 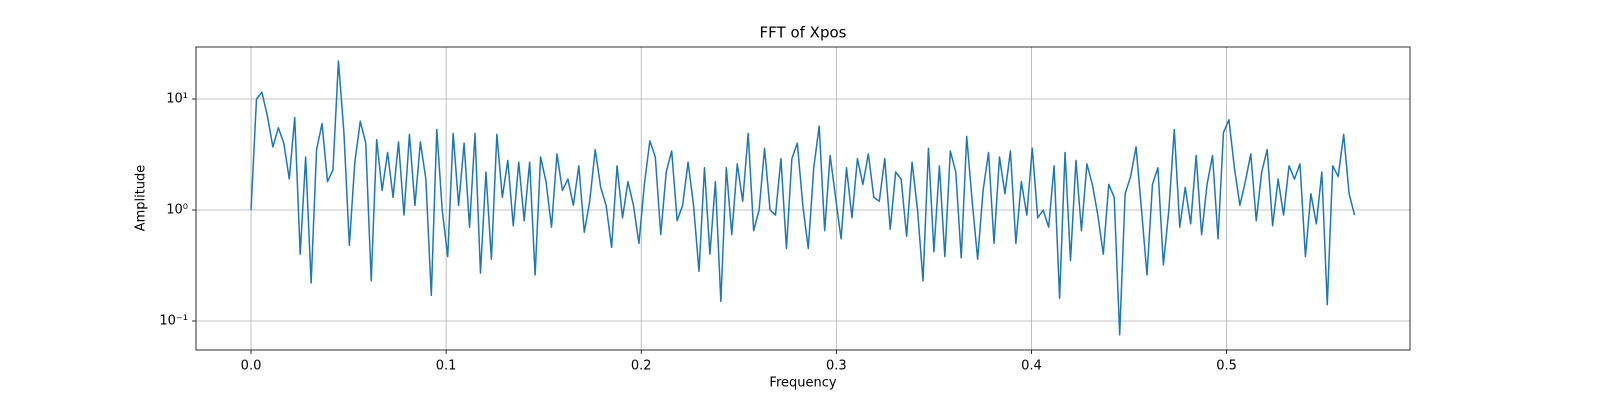 What do you see at coordinates (251, 366) in the screenshot?
I see `x-tick-label: 0.0` at bounding box center [251, 366].